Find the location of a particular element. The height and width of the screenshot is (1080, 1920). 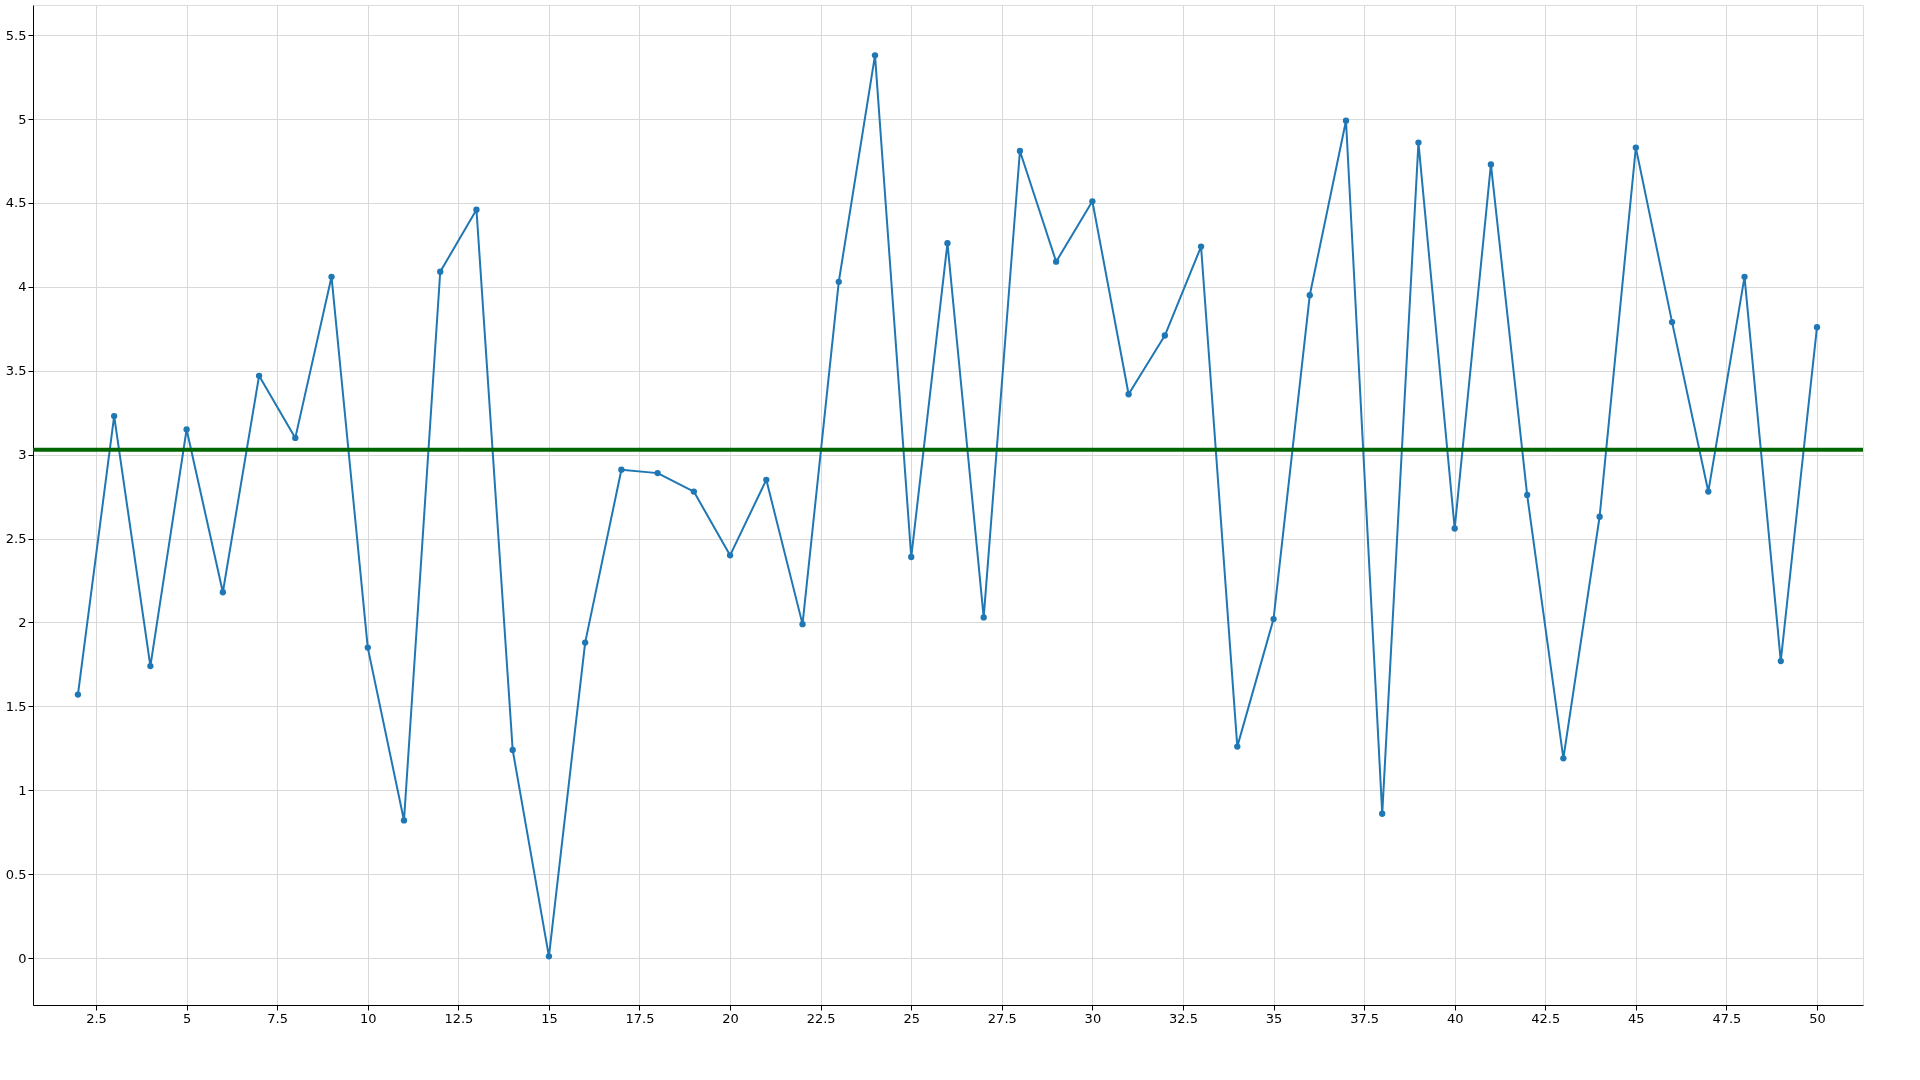

y-tick-label: 3 is located at coordinates (22, 455).